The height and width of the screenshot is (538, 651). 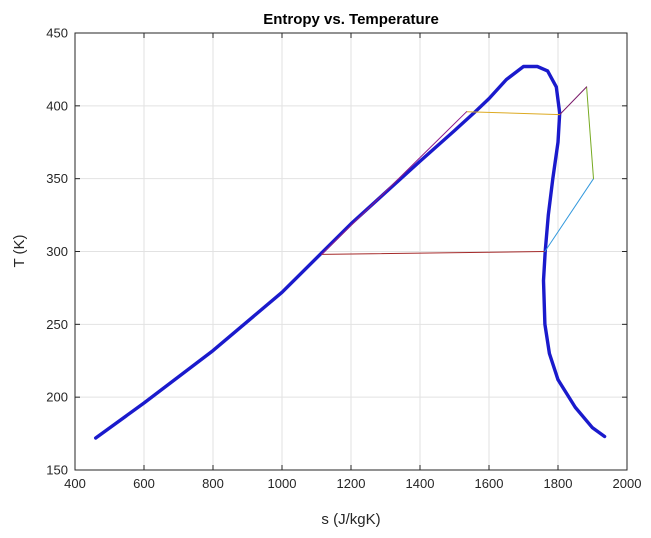 What do you see at coordinates (144, 483) in the screenshot?
I see `x-tick-label: 600` at bounding box center [144, 483].